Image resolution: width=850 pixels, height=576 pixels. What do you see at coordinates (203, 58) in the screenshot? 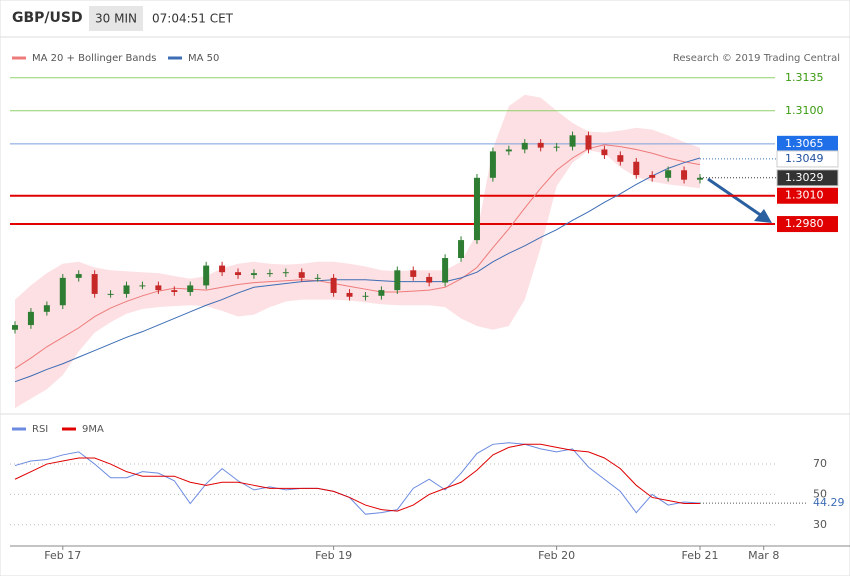
I see `legend-label: MA 50` at bounding box center [203, 58].